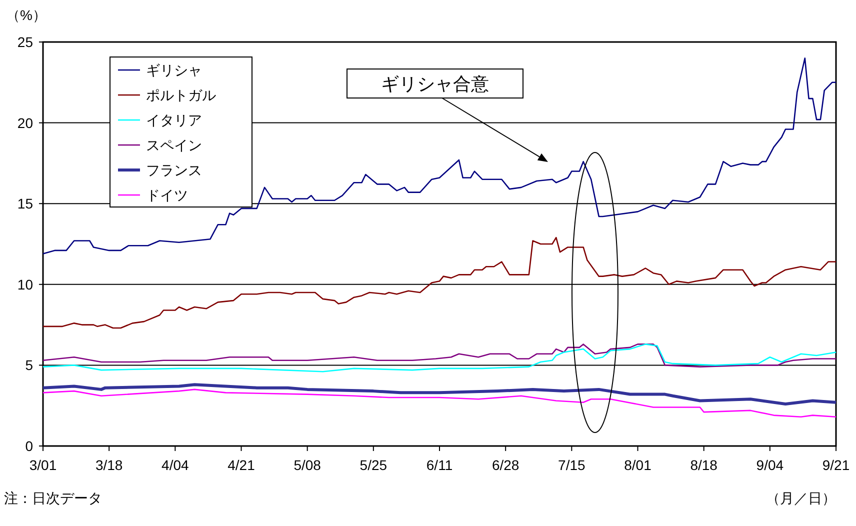  What do you see at coordinates (26, 15) in the screenshot?
I see `ylabel: （%）` at bounding box center [26, 15].